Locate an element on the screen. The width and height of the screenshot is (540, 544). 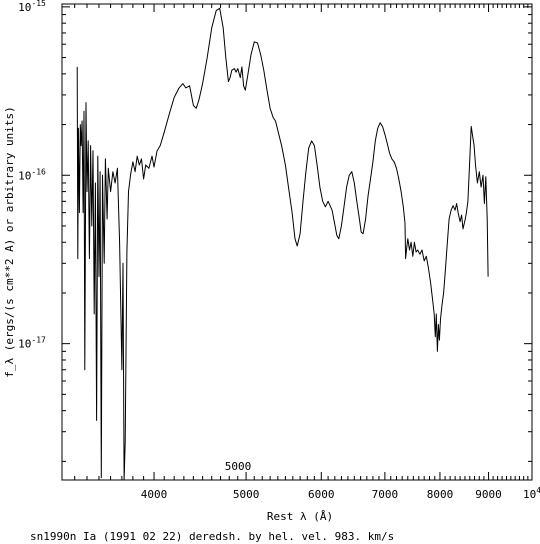
x-tick-label: 8000 is located at coordinates (440, 494).